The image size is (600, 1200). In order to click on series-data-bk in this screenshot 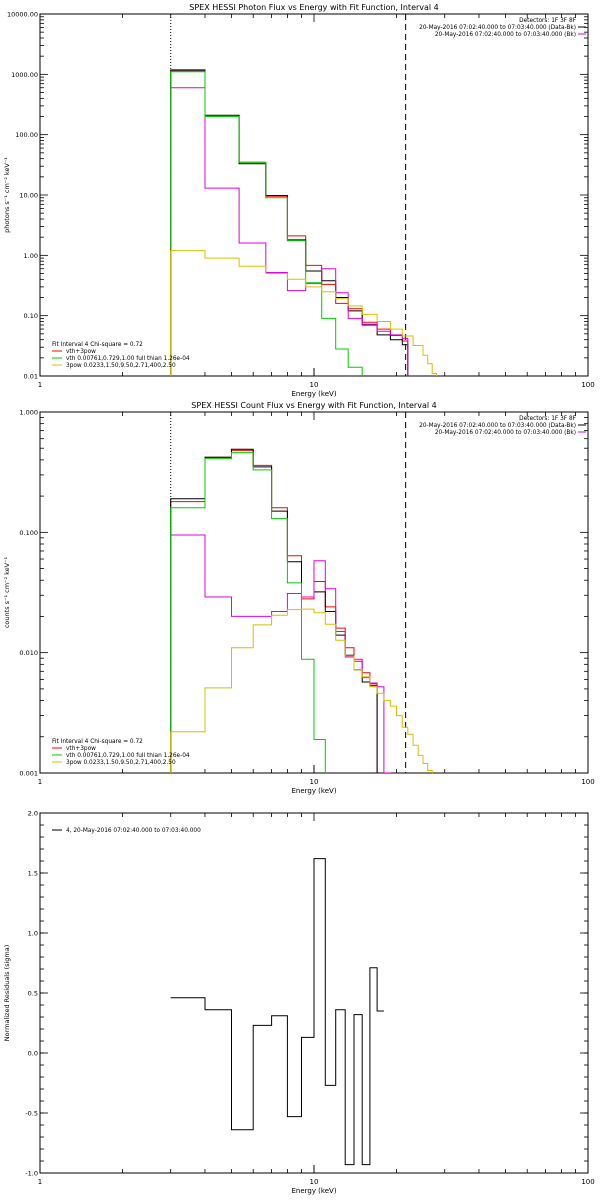, I will do `click(274, 610)`.